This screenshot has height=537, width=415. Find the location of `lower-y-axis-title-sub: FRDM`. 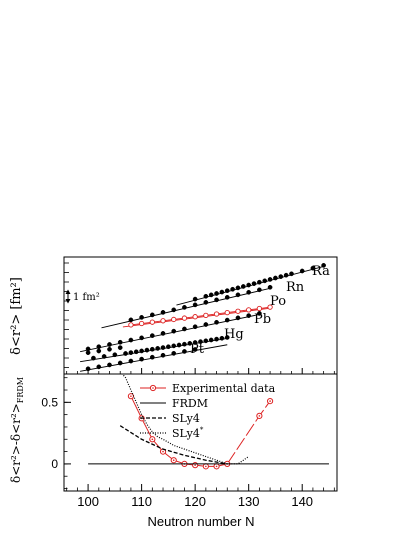

lower-y-axis-title-sub: FRDM is located at coordinates (20, 390).